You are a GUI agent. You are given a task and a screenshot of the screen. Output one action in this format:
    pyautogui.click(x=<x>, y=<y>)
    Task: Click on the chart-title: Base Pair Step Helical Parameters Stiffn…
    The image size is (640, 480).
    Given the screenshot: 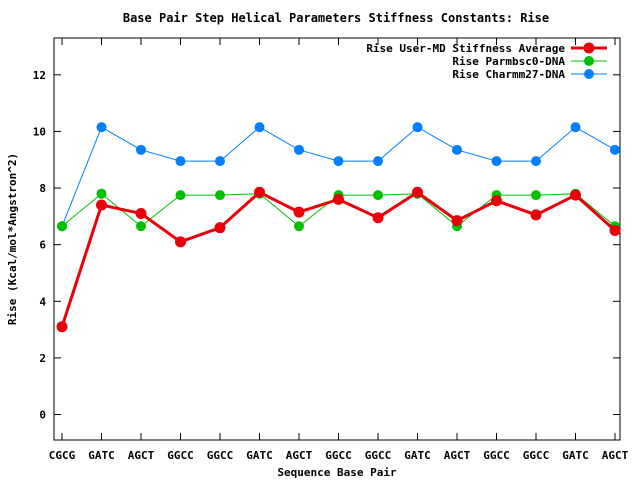 What is the action you would take?
    pyautogui.click(x=336, y=18)
    